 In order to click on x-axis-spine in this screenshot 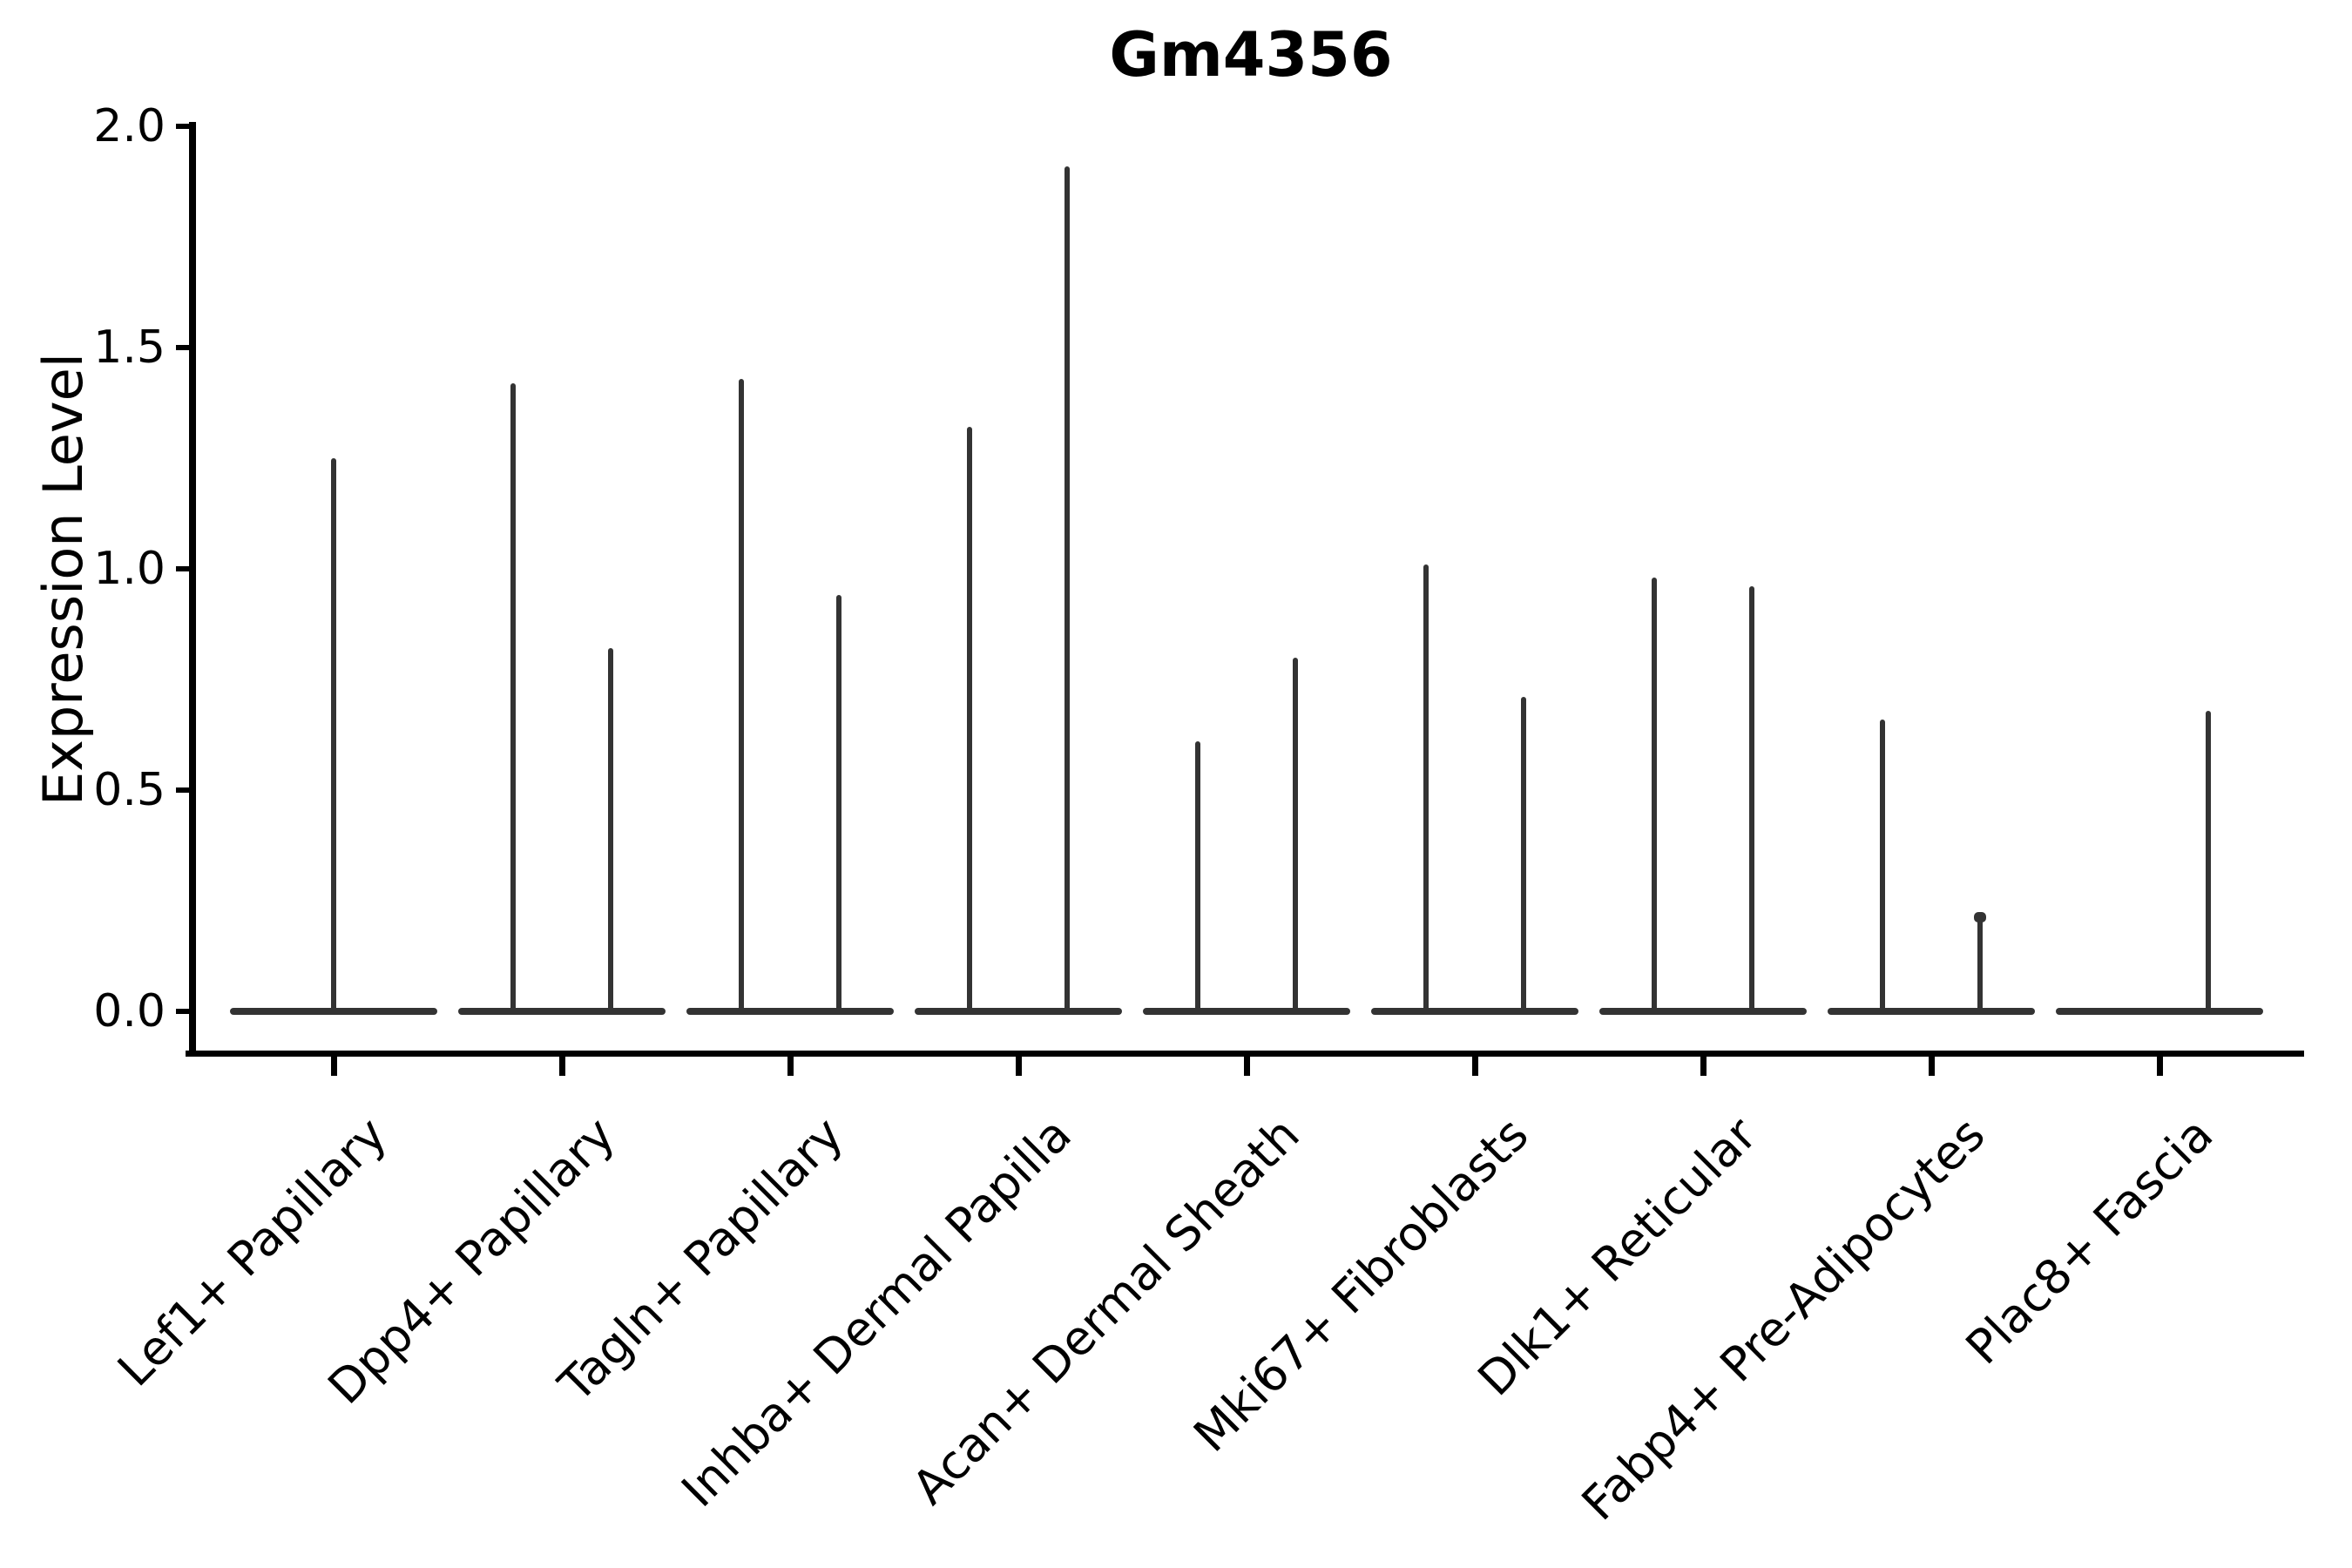, I will do `click(1245, 1054)`.